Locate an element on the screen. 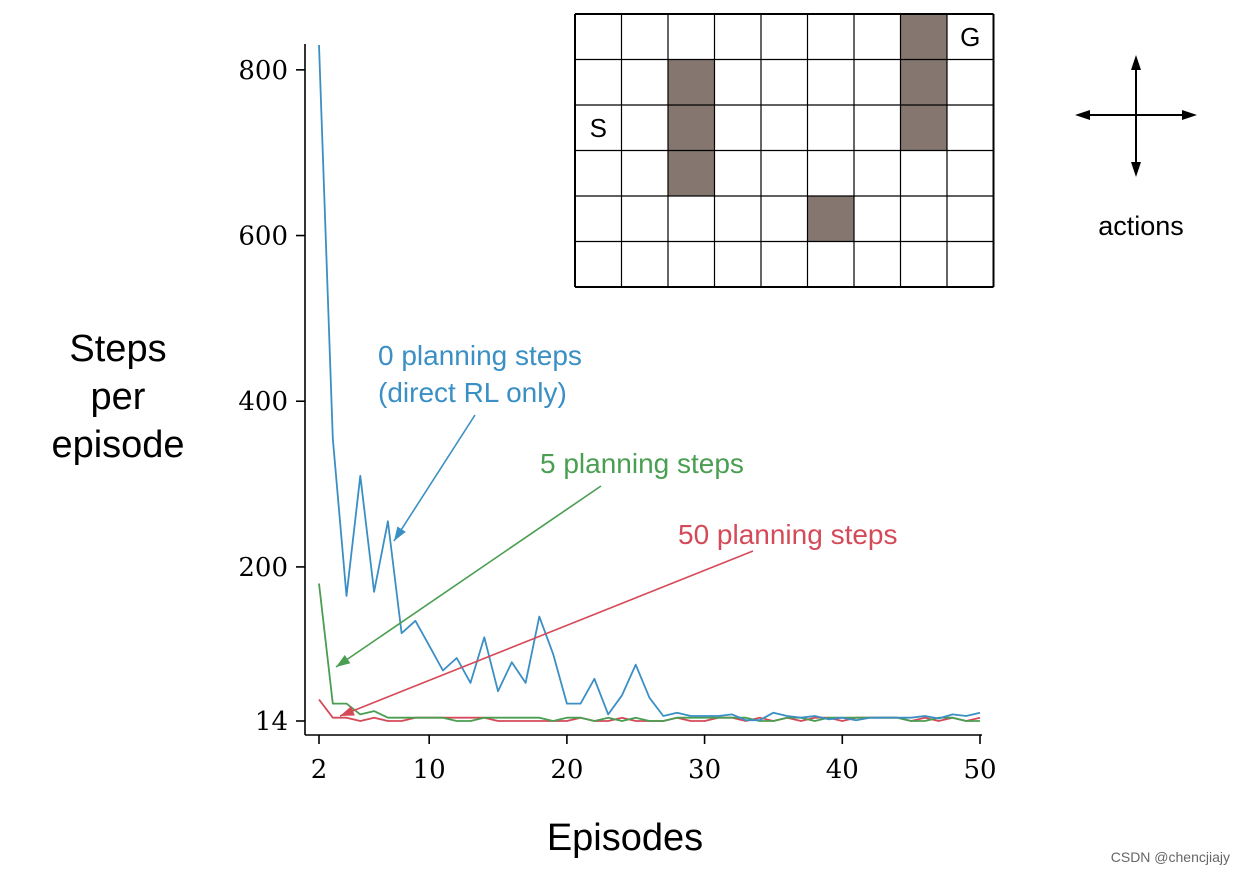 The image size is (1242, 874). maze-start-label: S is located at coordinates (598, 128).